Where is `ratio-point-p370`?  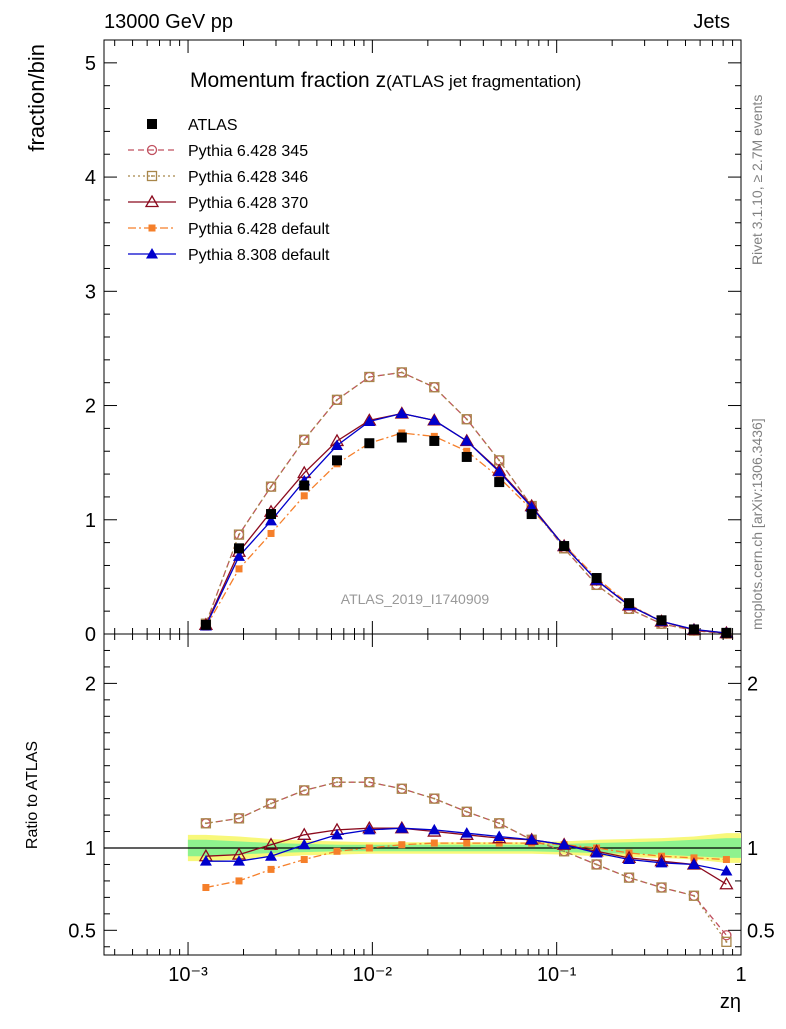 ratio-point-p370 is located at coordinates (726, 883).